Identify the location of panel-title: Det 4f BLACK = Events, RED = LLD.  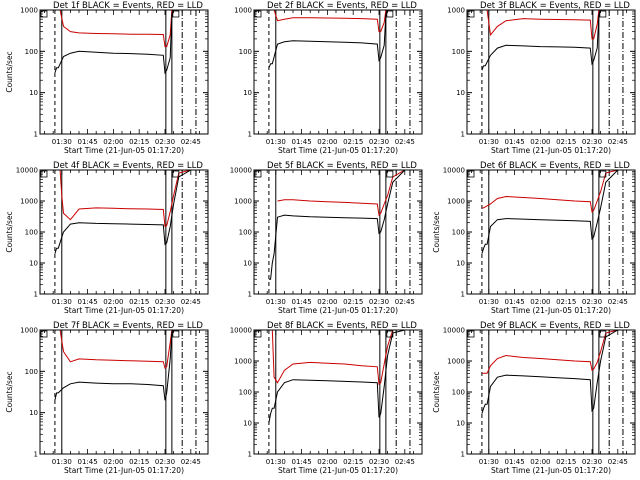
(128, 166).